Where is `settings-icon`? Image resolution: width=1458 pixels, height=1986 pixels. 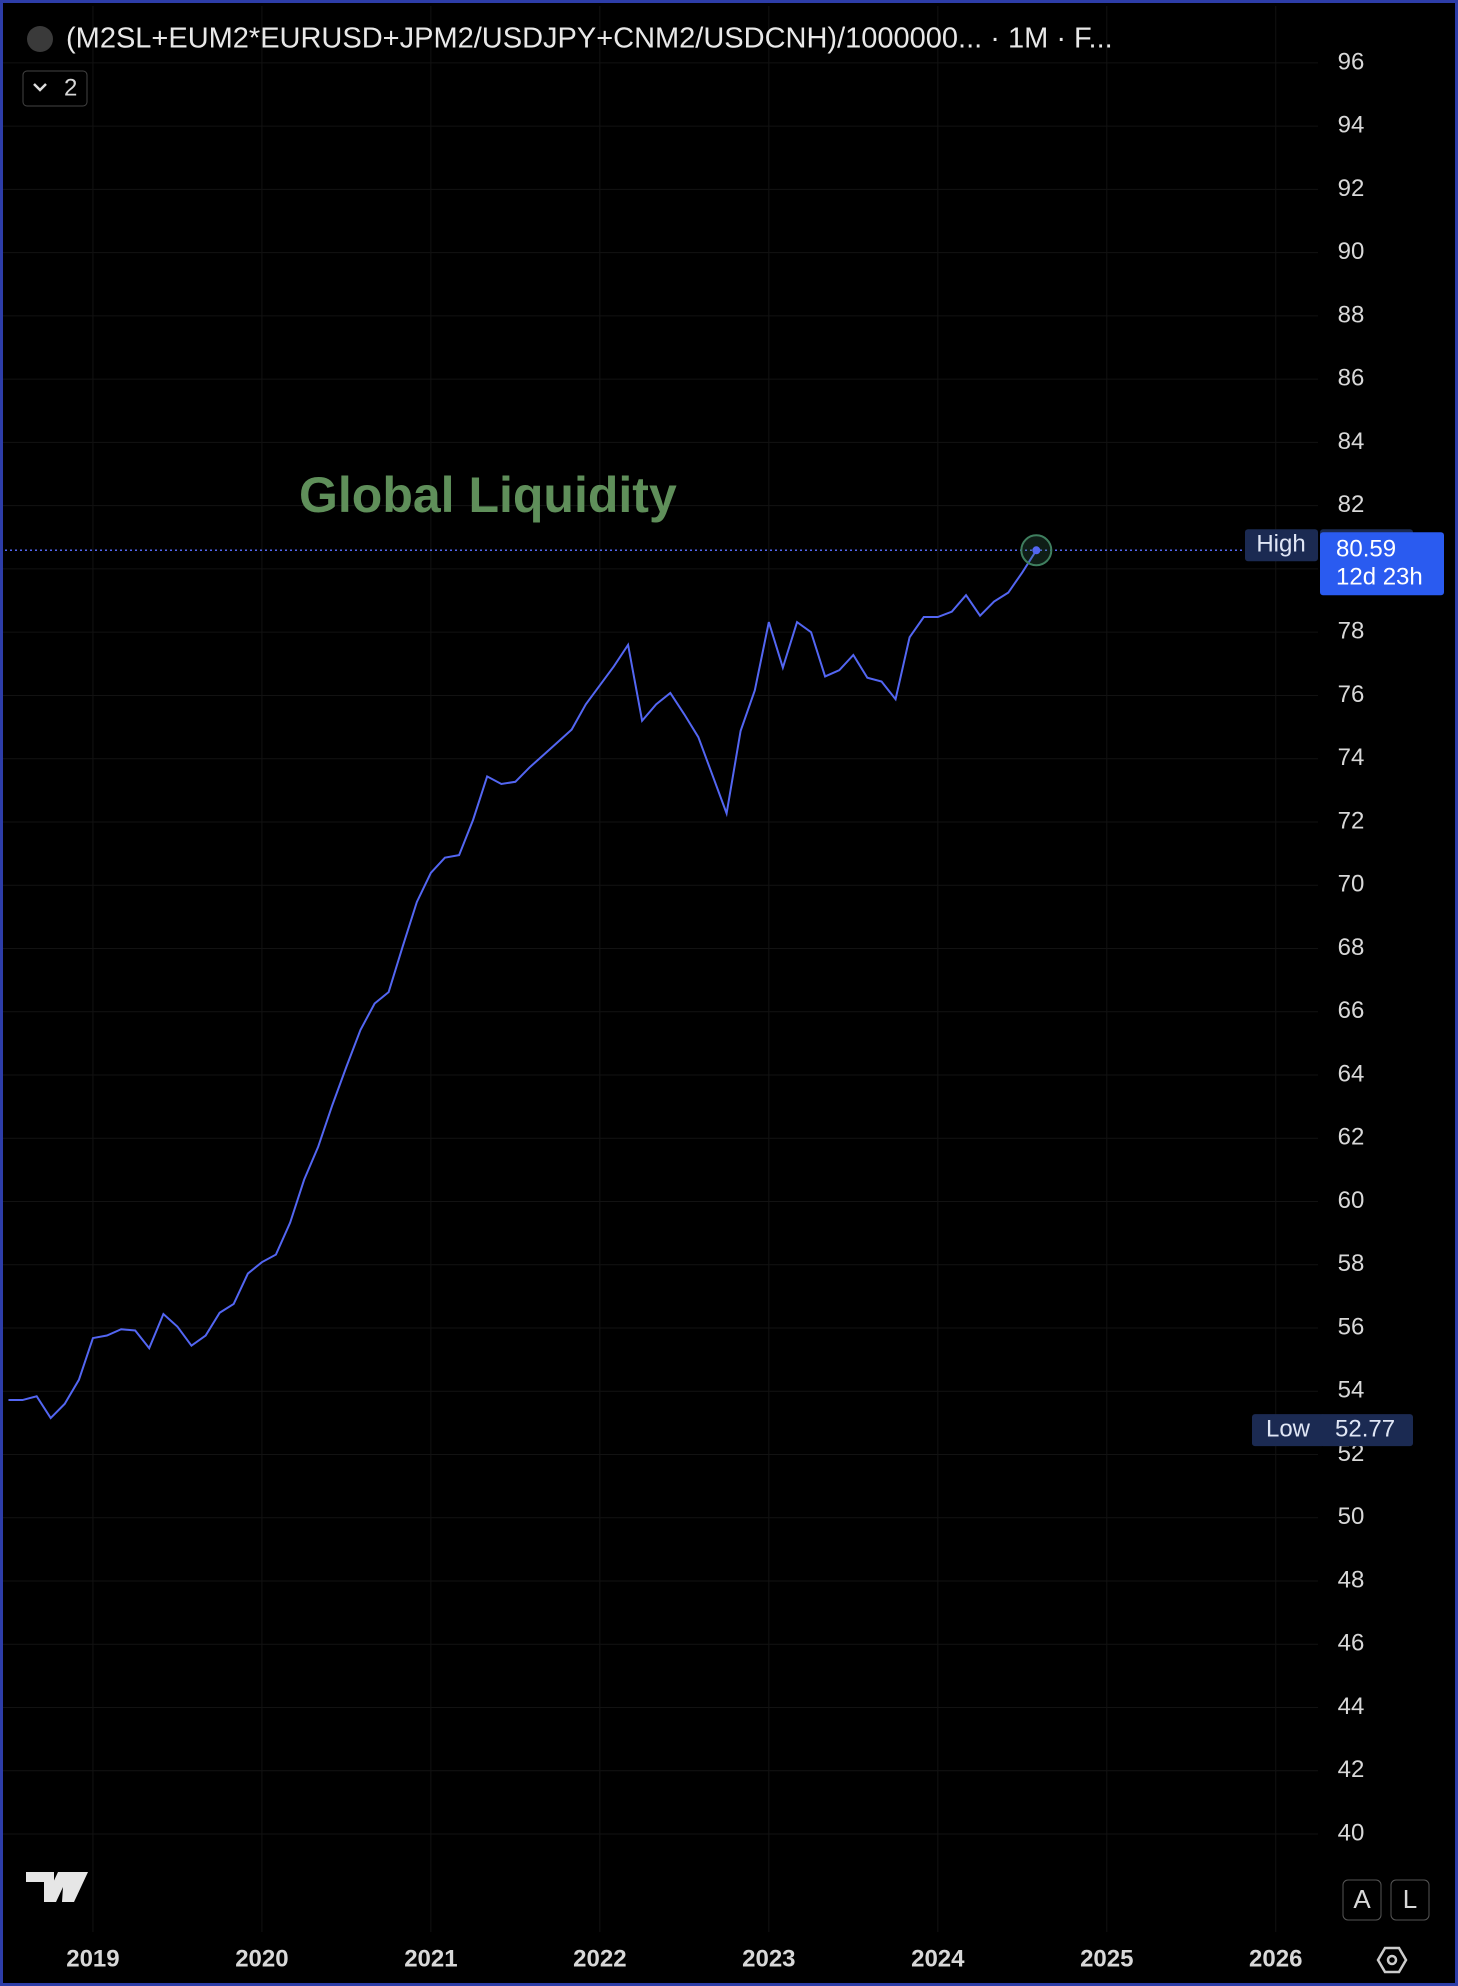
settings-icon is located at coordinates (1392, 1960).